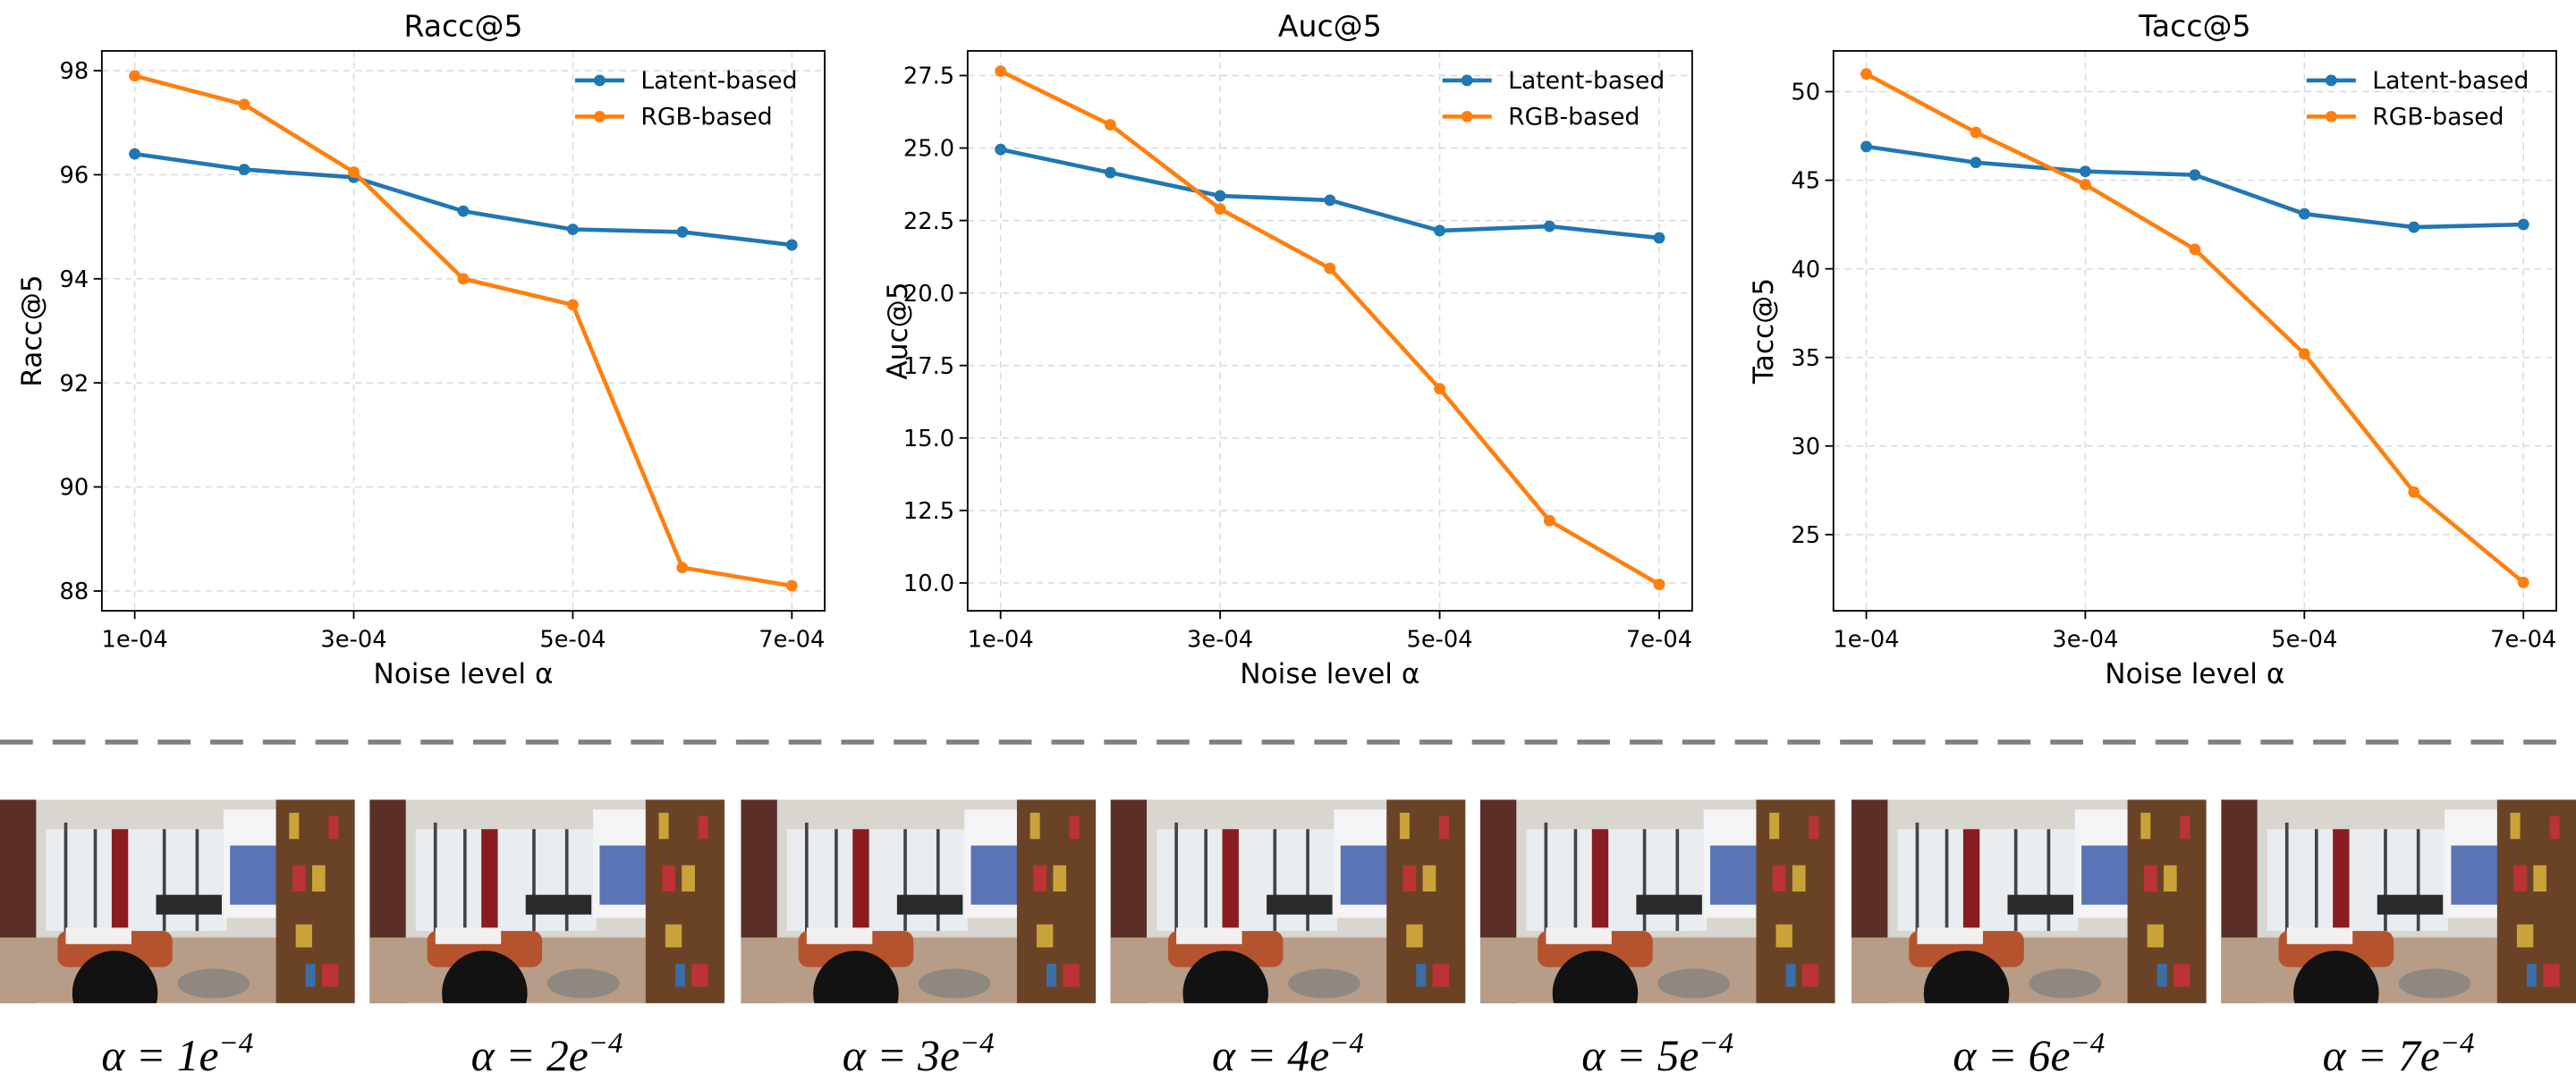  What do you see at coordinates (74, 71) in the screenshot?
I see `y-tick-label: 98` at bounding box center [74, 71].